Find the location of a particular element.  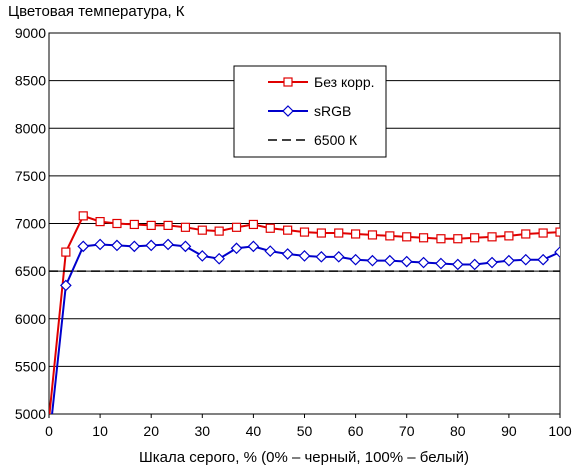

x-tick-label: 60 is located at coordinates (356, 431).